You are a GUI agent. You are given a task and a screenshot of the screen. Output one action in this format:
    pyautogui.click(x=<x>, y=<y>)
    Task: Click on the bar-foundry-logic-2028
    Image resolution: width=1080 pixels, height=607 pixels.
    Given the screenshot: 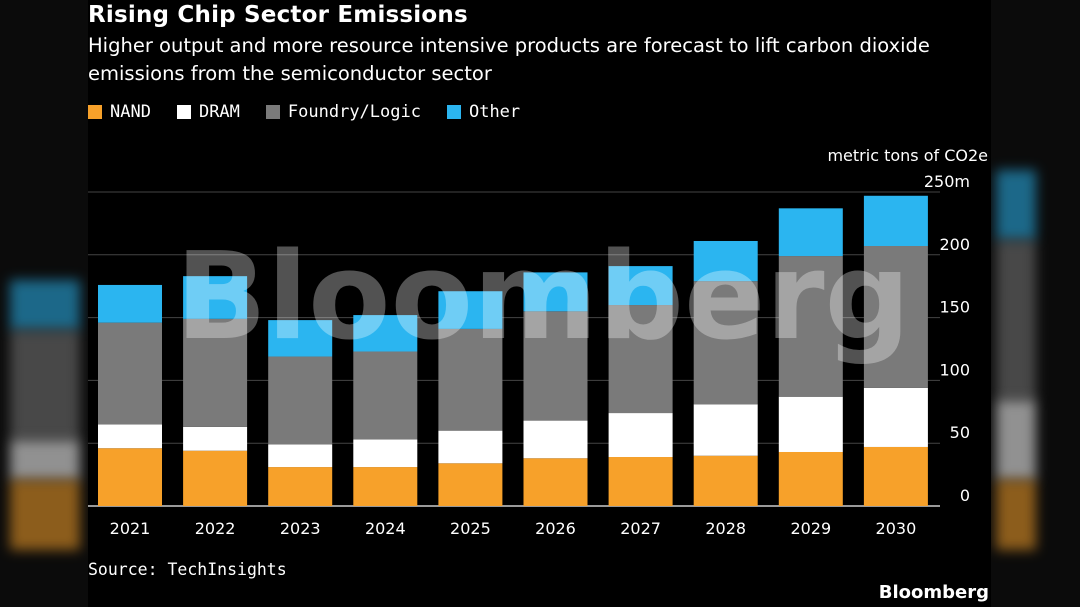 What is the action you would take?
    pyautogui.click(x=725, y=343)
    